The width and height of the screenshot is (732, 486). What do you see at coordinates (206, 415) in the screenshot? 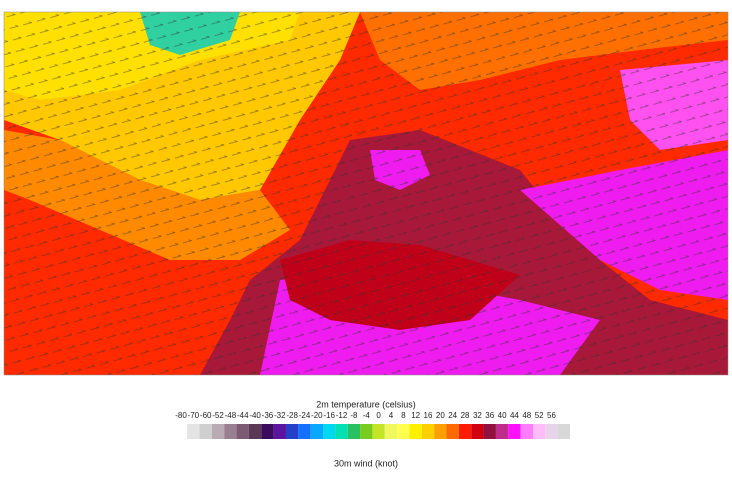
I see `colorbar-tick-label: -60` at bounding box center [206, 415].